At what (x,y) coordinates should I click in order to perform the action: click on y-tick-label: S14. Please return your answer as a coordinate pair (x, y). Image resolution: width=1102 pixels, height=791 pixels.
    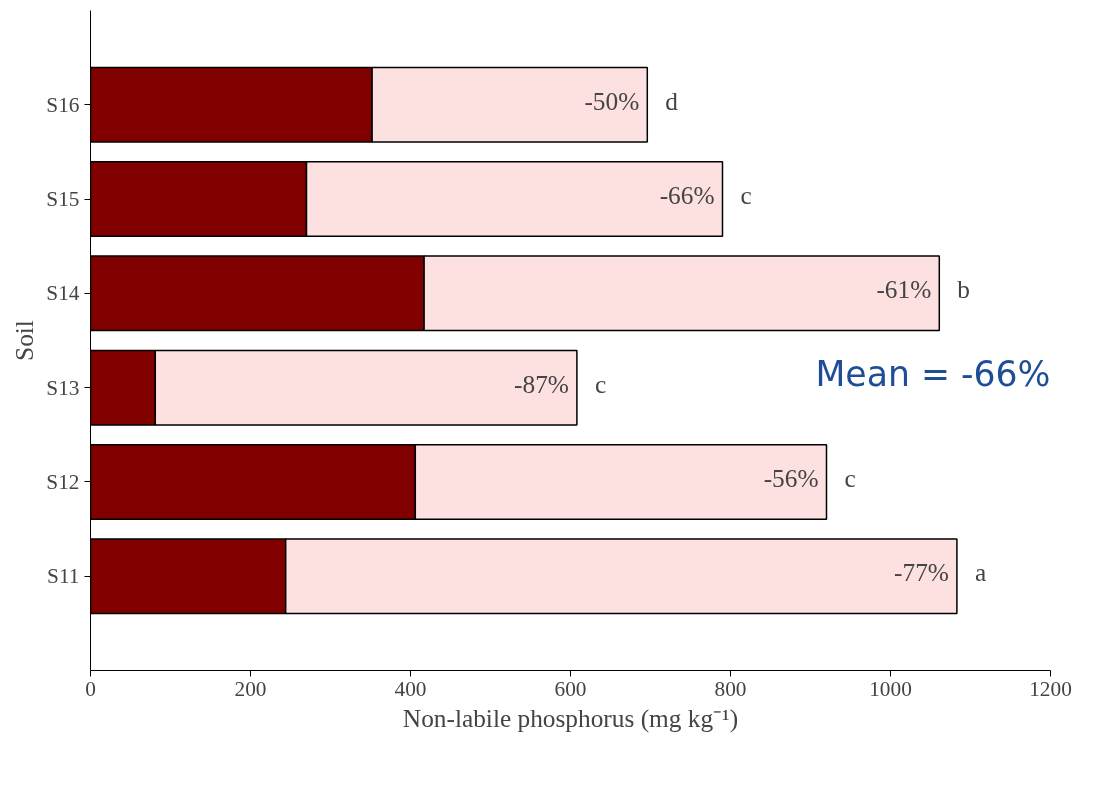
    Looking at the image, I should click on (63, 293).